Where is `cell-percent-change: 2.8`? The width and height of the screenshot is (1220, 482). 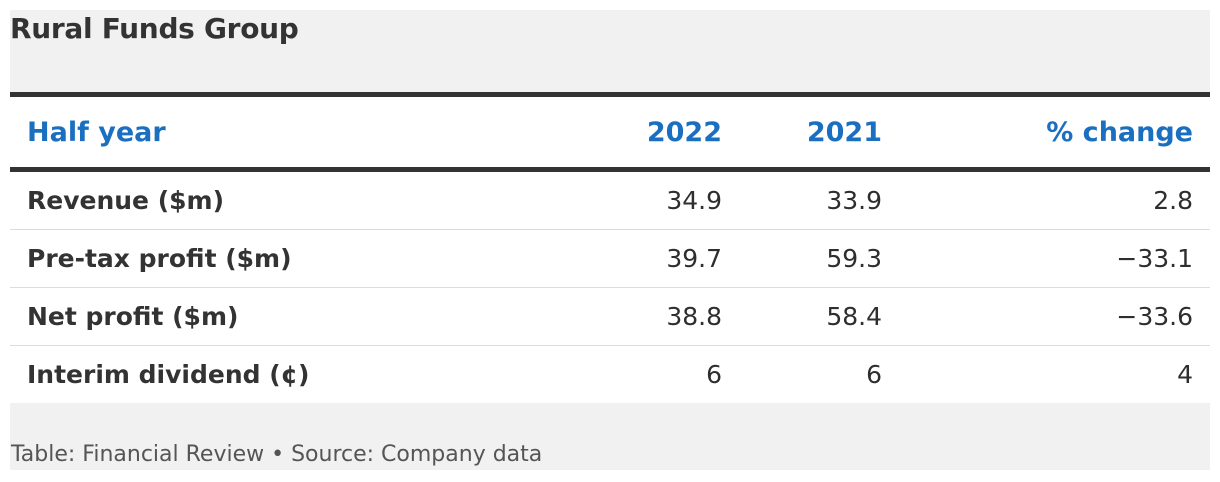
cell-percent-change: 2.8 is located at coordinates (1046, 199).